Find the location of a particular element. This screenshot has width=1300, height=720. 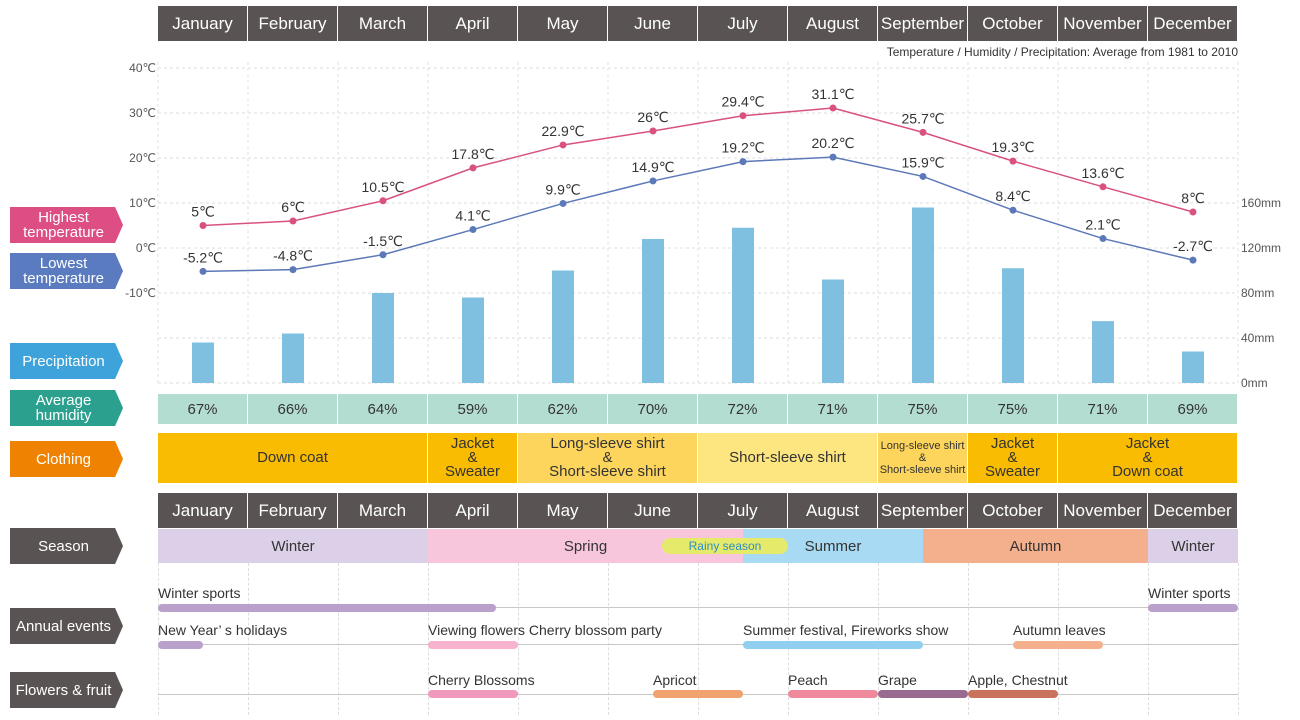

temp-tick-label: 30℃ is located at coordinates (142, 113).